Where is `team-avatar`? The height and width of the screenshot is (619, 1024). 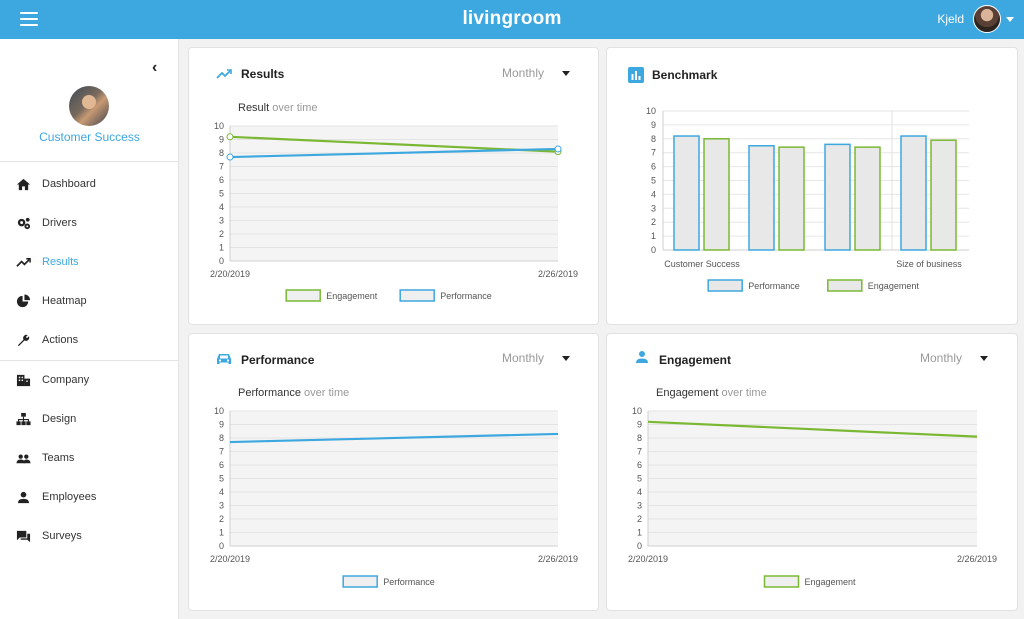 team-avatar is located at coordinates (89, 106).